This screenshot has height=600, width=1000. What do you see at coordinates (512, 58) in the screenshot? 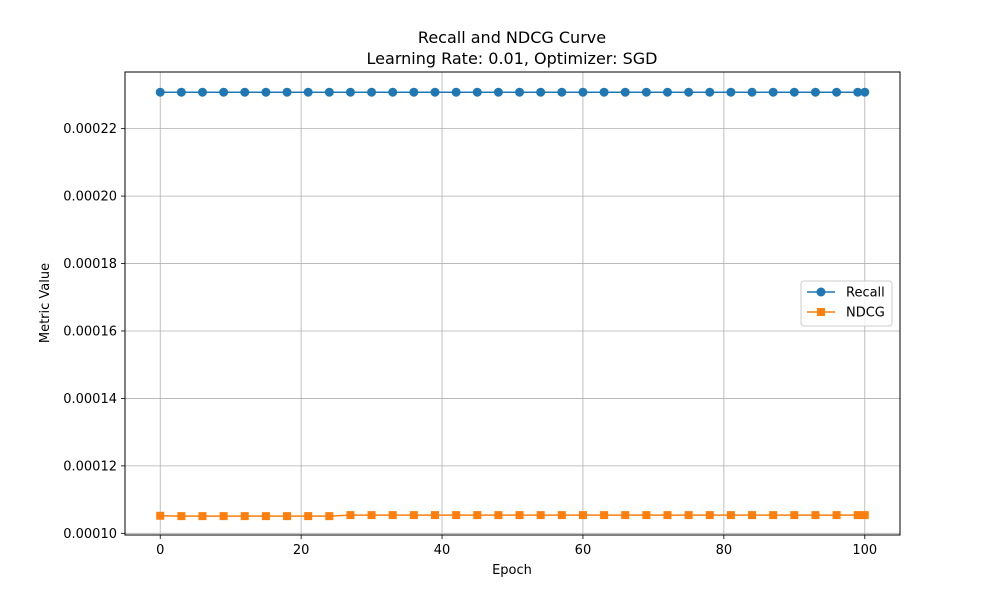
I see `chart-subtitle: Learning Rate: 0.01, Optimizer: SGD` at bounding box center [512, 58].